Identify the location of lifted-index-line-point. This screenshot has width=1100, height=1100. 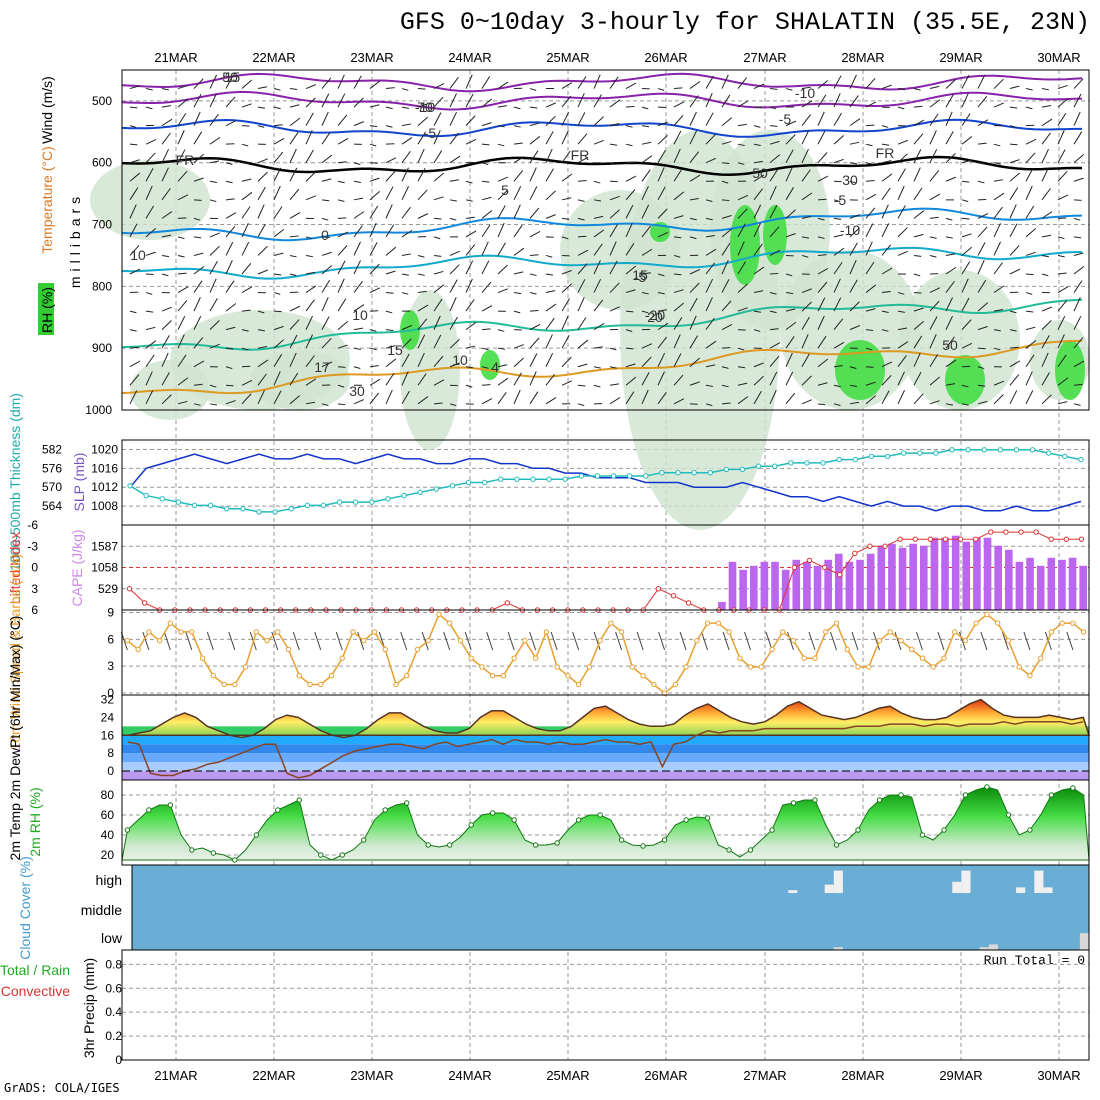
(975, 539).